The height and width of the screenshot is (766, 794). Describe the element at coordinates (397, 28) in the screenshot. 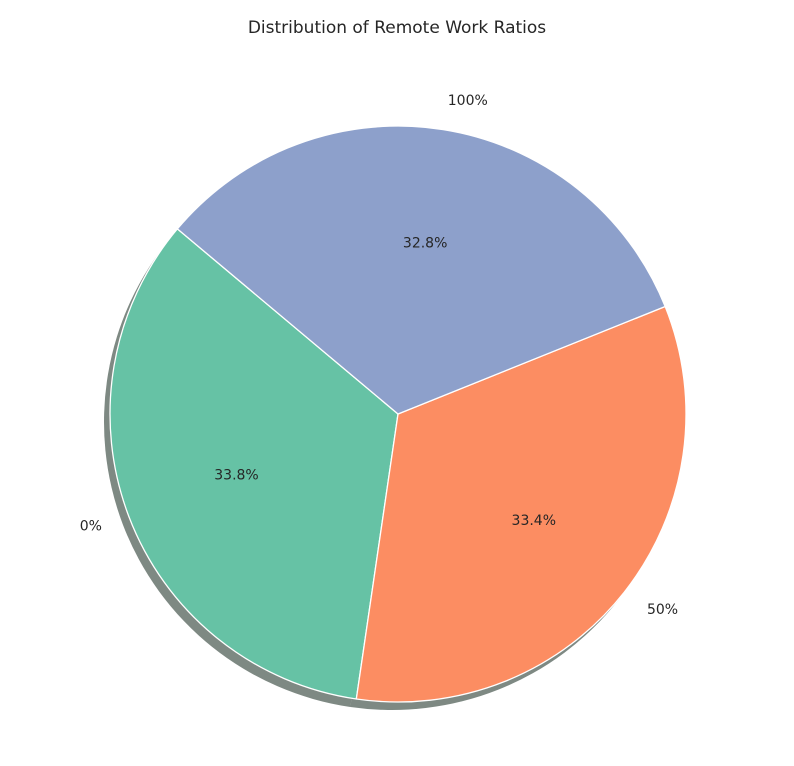

I see `chart-title: Distribution of Remote Work Ratios` at that location.